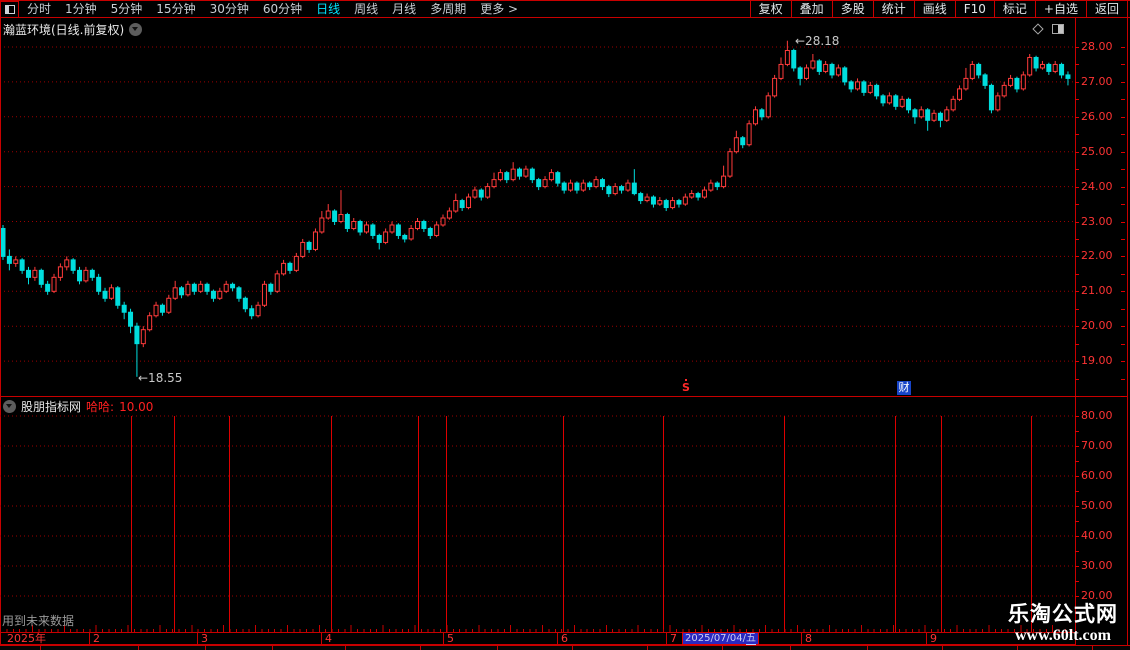  Describe the element at coordinates (721, 638) in the screenshot. I see `selected-date-box: 2025/07/04/五` at that location.